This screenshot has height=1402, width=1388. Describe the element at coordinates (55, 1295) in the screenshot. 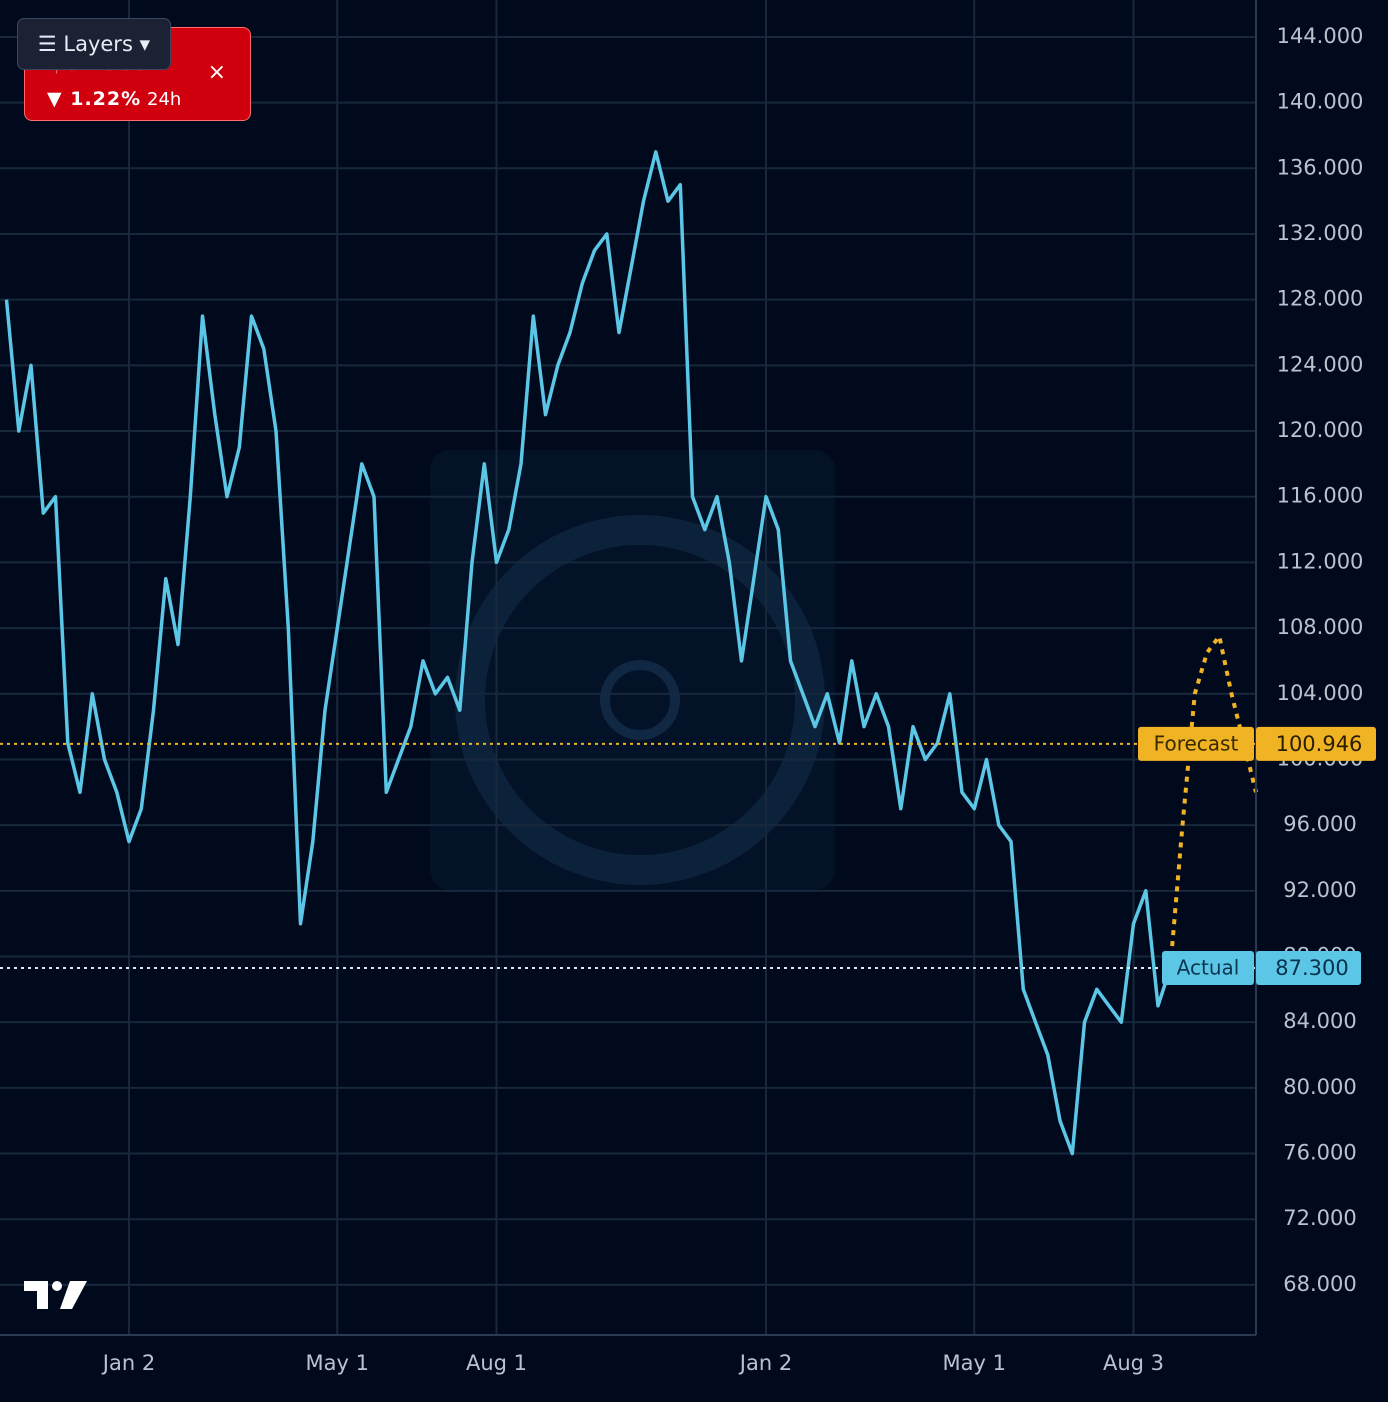

I see `tv-logo` at that location.